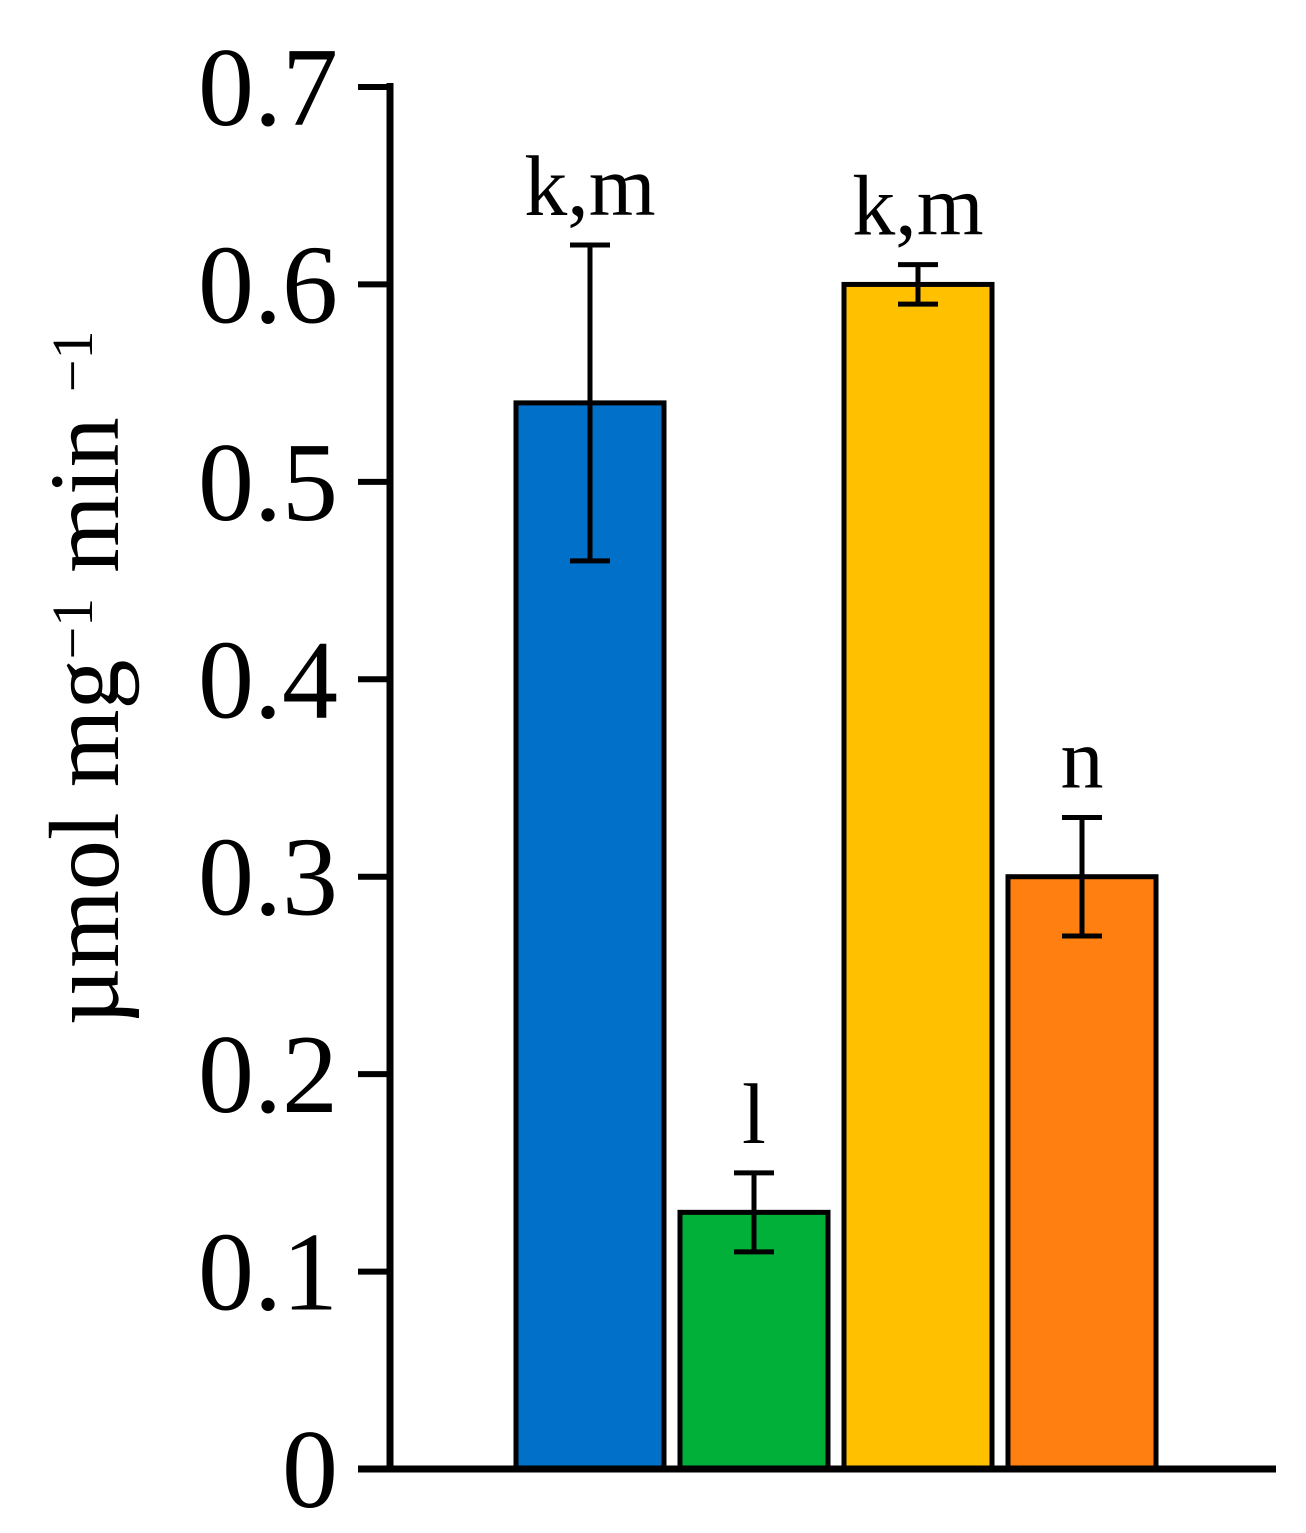  I want to click on significance-label: l, so click(754, 1114).